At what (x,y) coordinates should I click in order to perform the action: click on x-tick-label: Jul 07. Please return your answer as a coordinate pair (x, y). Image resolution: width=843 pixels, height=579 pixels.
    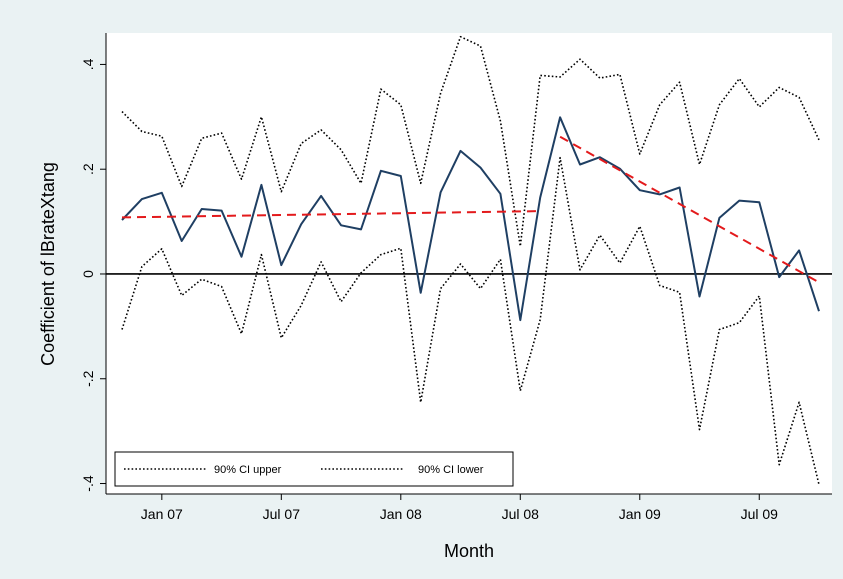
    Looking at the image, I should click on (282, 514).